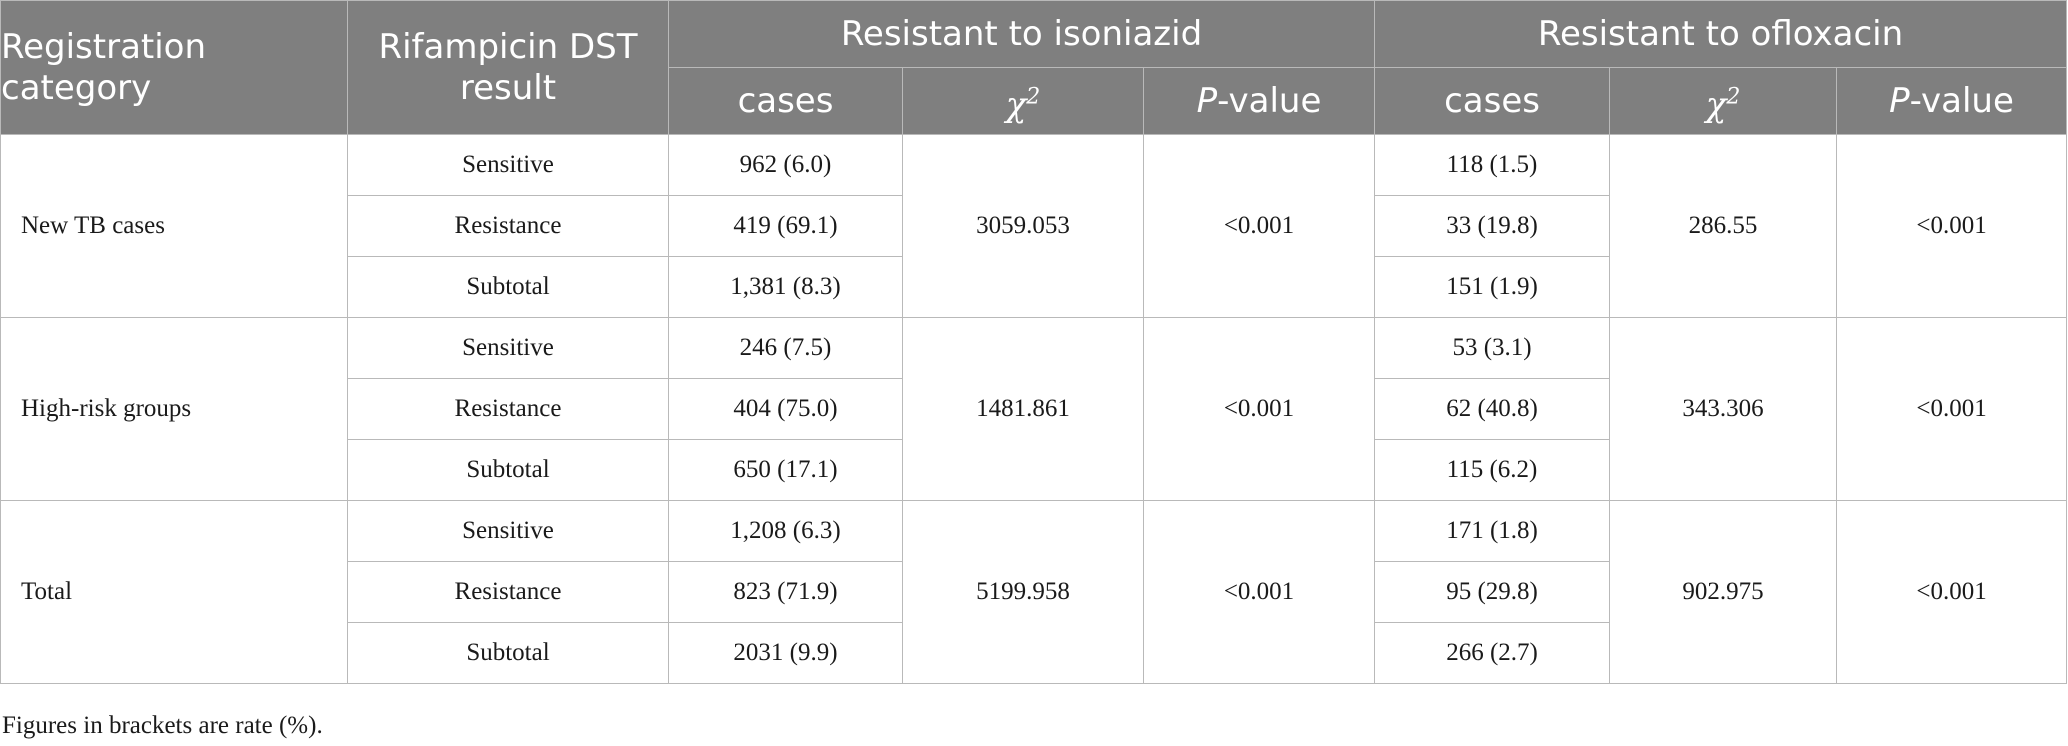 The image size is (2068, 746). What do you see at coordinates (785, 287) in the screenshot?
I see `isoniazid-cases-cell: 1,381 (8.3)` at bounding box center [785, 287].